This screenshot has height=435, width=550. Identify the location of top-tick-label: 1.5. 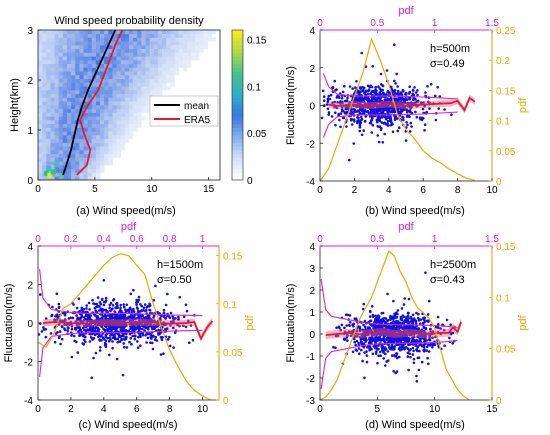
(492, 23).